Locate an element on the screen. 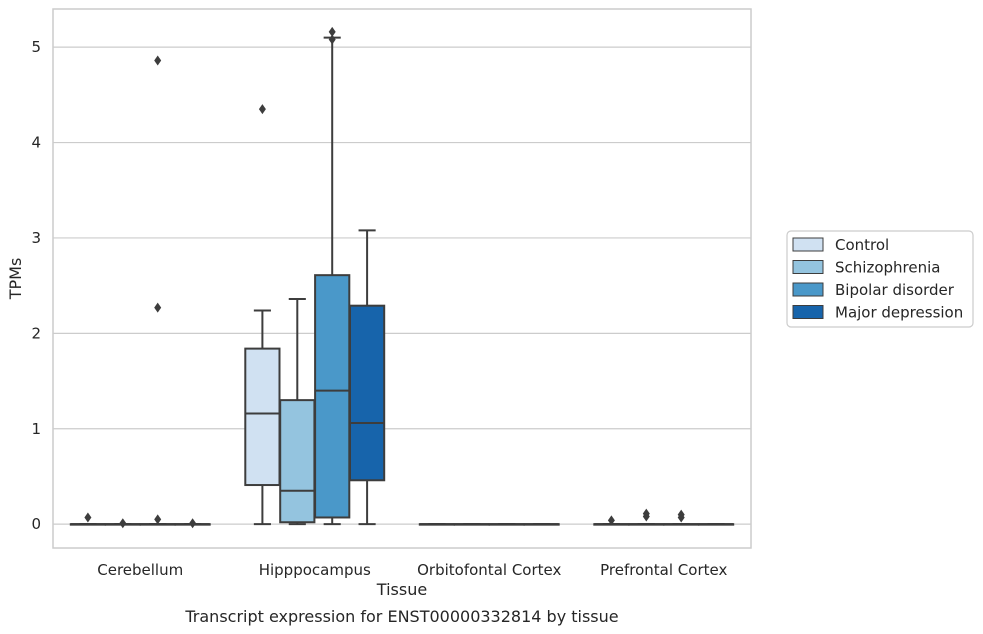 This screenshot has width=983, height=634. x-tick-label: Prefrontal Cortex is located at coordinates (663, 570).